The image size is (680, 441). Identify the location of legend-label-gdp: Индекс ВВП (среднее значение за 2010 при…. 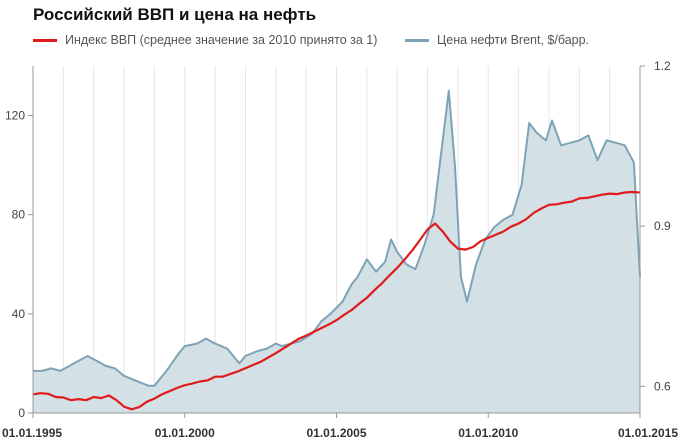
(221, 40).